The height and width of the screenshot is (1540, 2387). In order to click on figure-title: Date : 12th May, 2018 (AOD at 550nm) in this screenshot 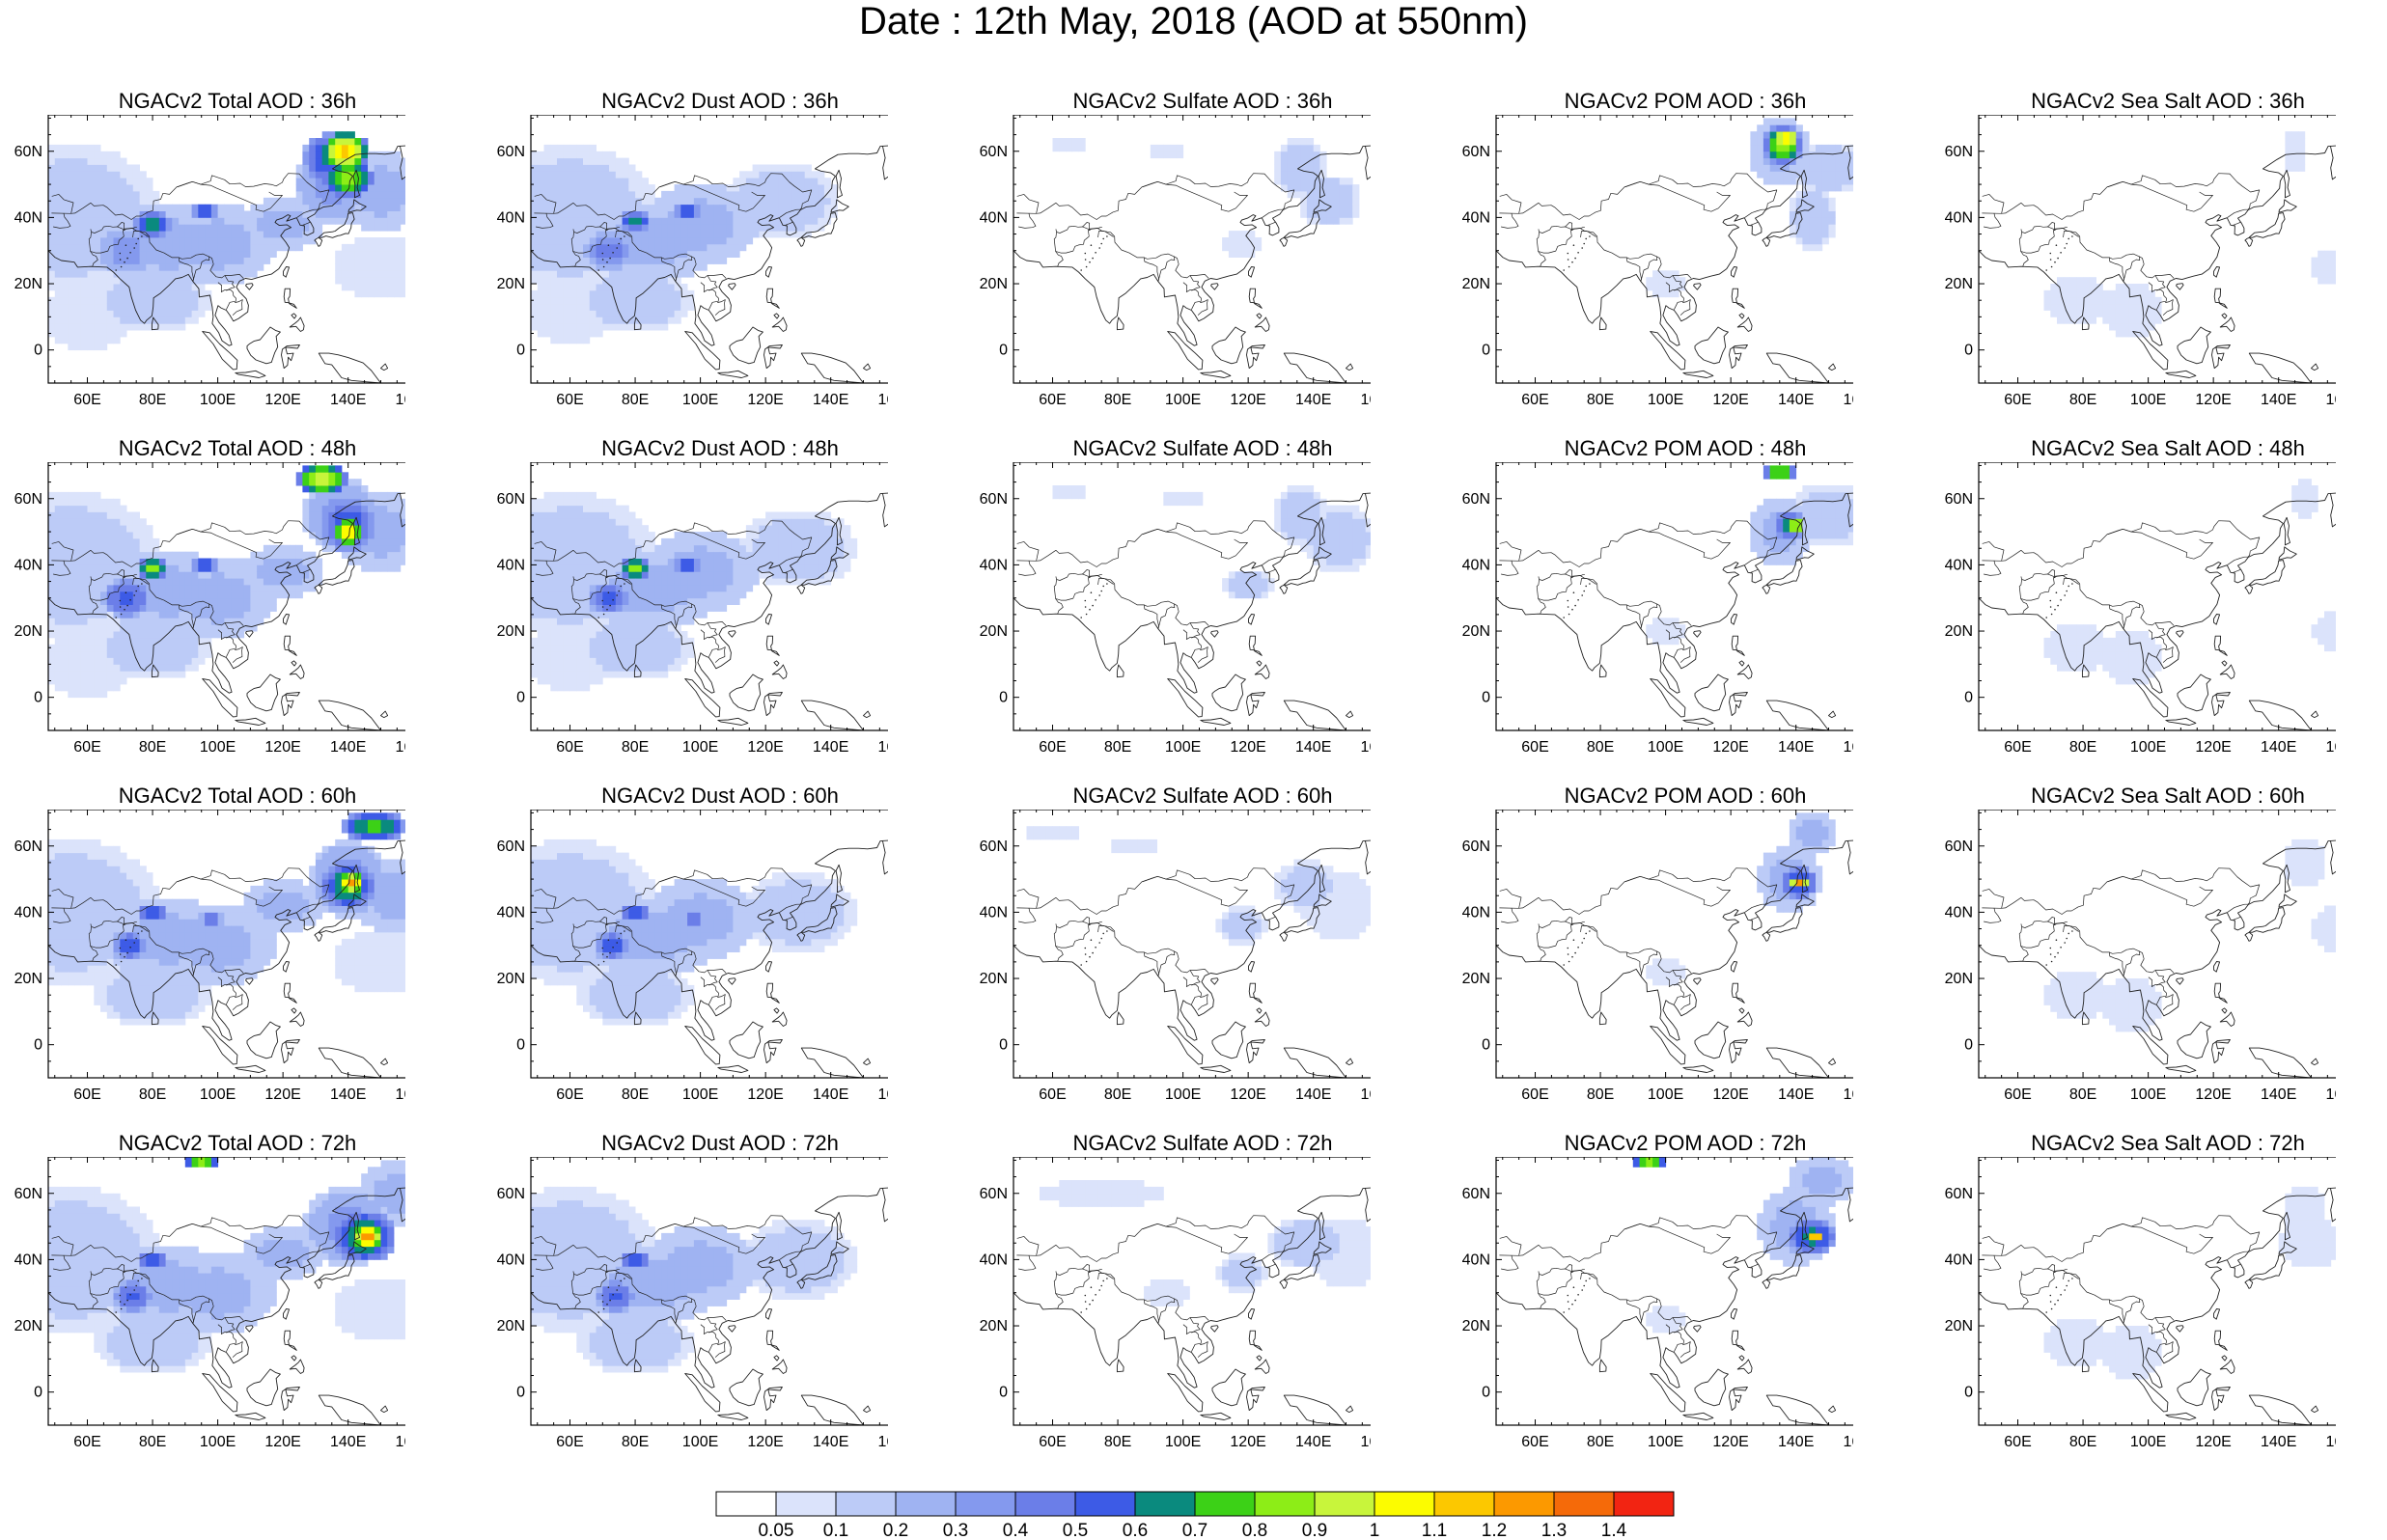, I will do `click(1193, 21)`.